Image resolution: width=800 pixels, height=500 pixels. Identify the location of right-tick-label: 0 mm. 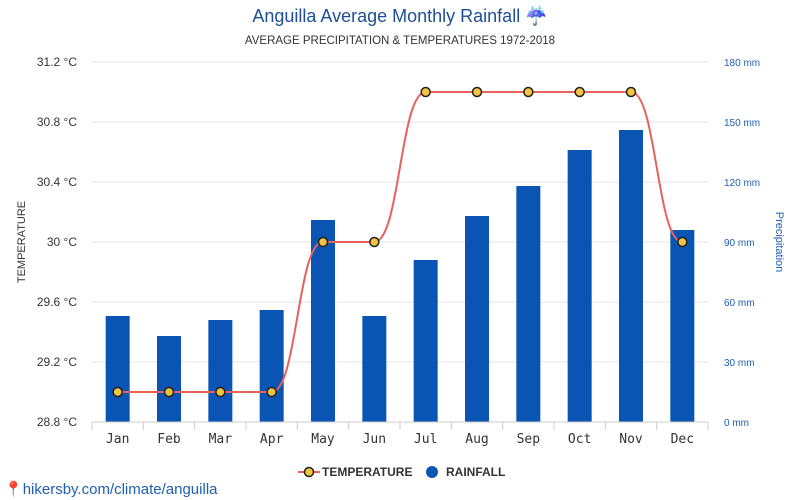
(736, 423).